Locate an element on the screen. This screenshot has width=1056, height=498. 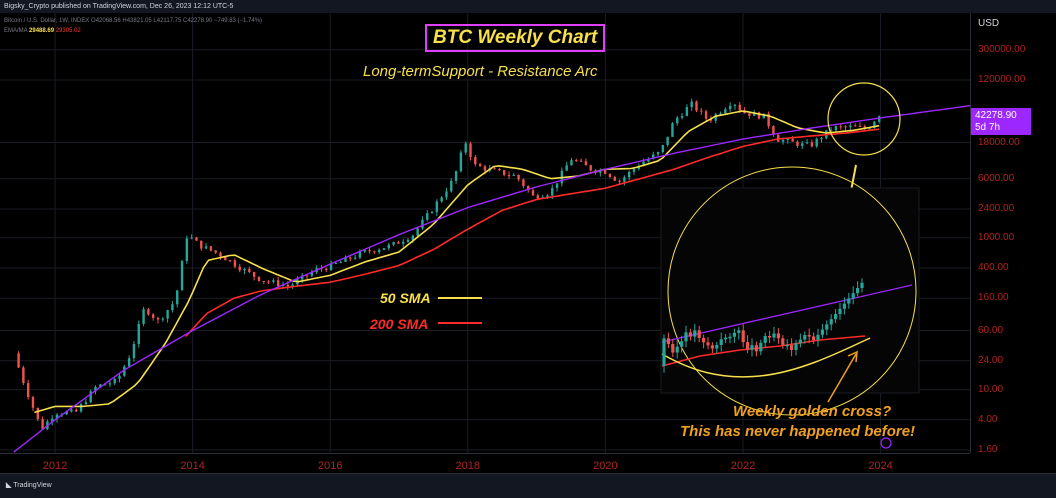
x-tick-label: 2022 is located at coordinates (743, 466).